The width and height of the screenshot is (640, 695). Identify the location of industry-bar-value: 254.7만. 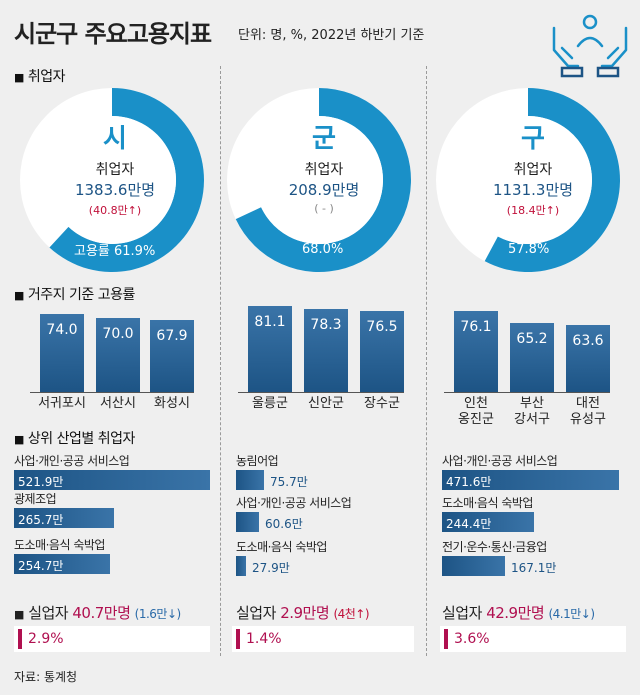
(41, 566).